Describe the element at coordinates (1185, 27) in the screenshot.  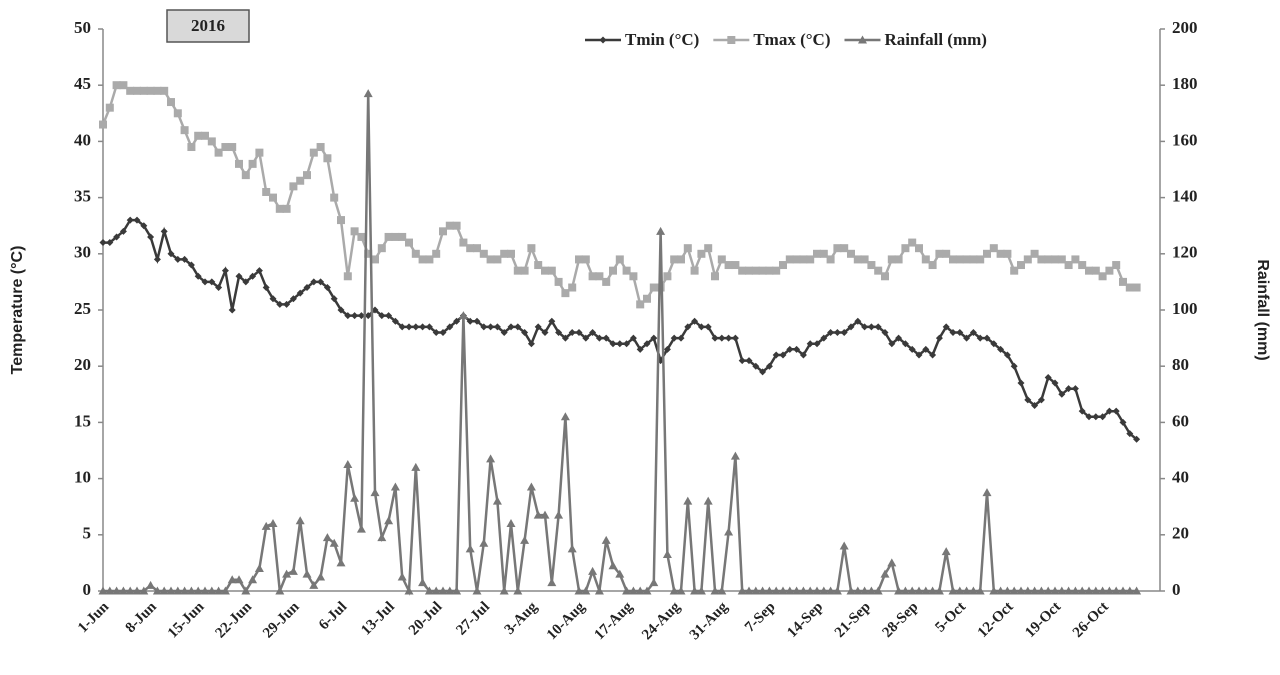
I see `y2-tick-label: 200` at that location.